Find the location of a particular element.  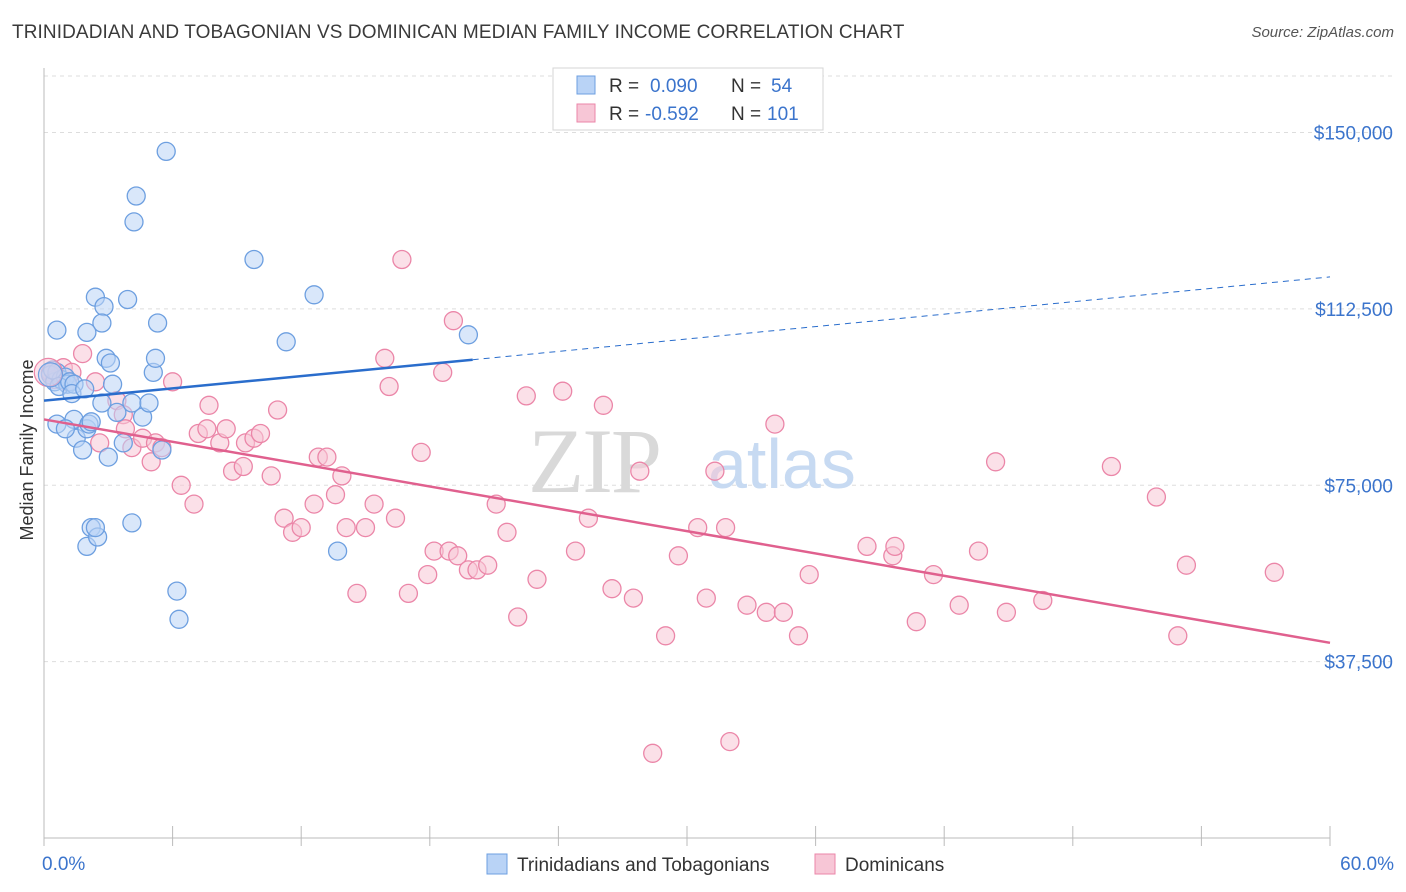

legend-r-label-0: R = is located at coordinates (624, 86).